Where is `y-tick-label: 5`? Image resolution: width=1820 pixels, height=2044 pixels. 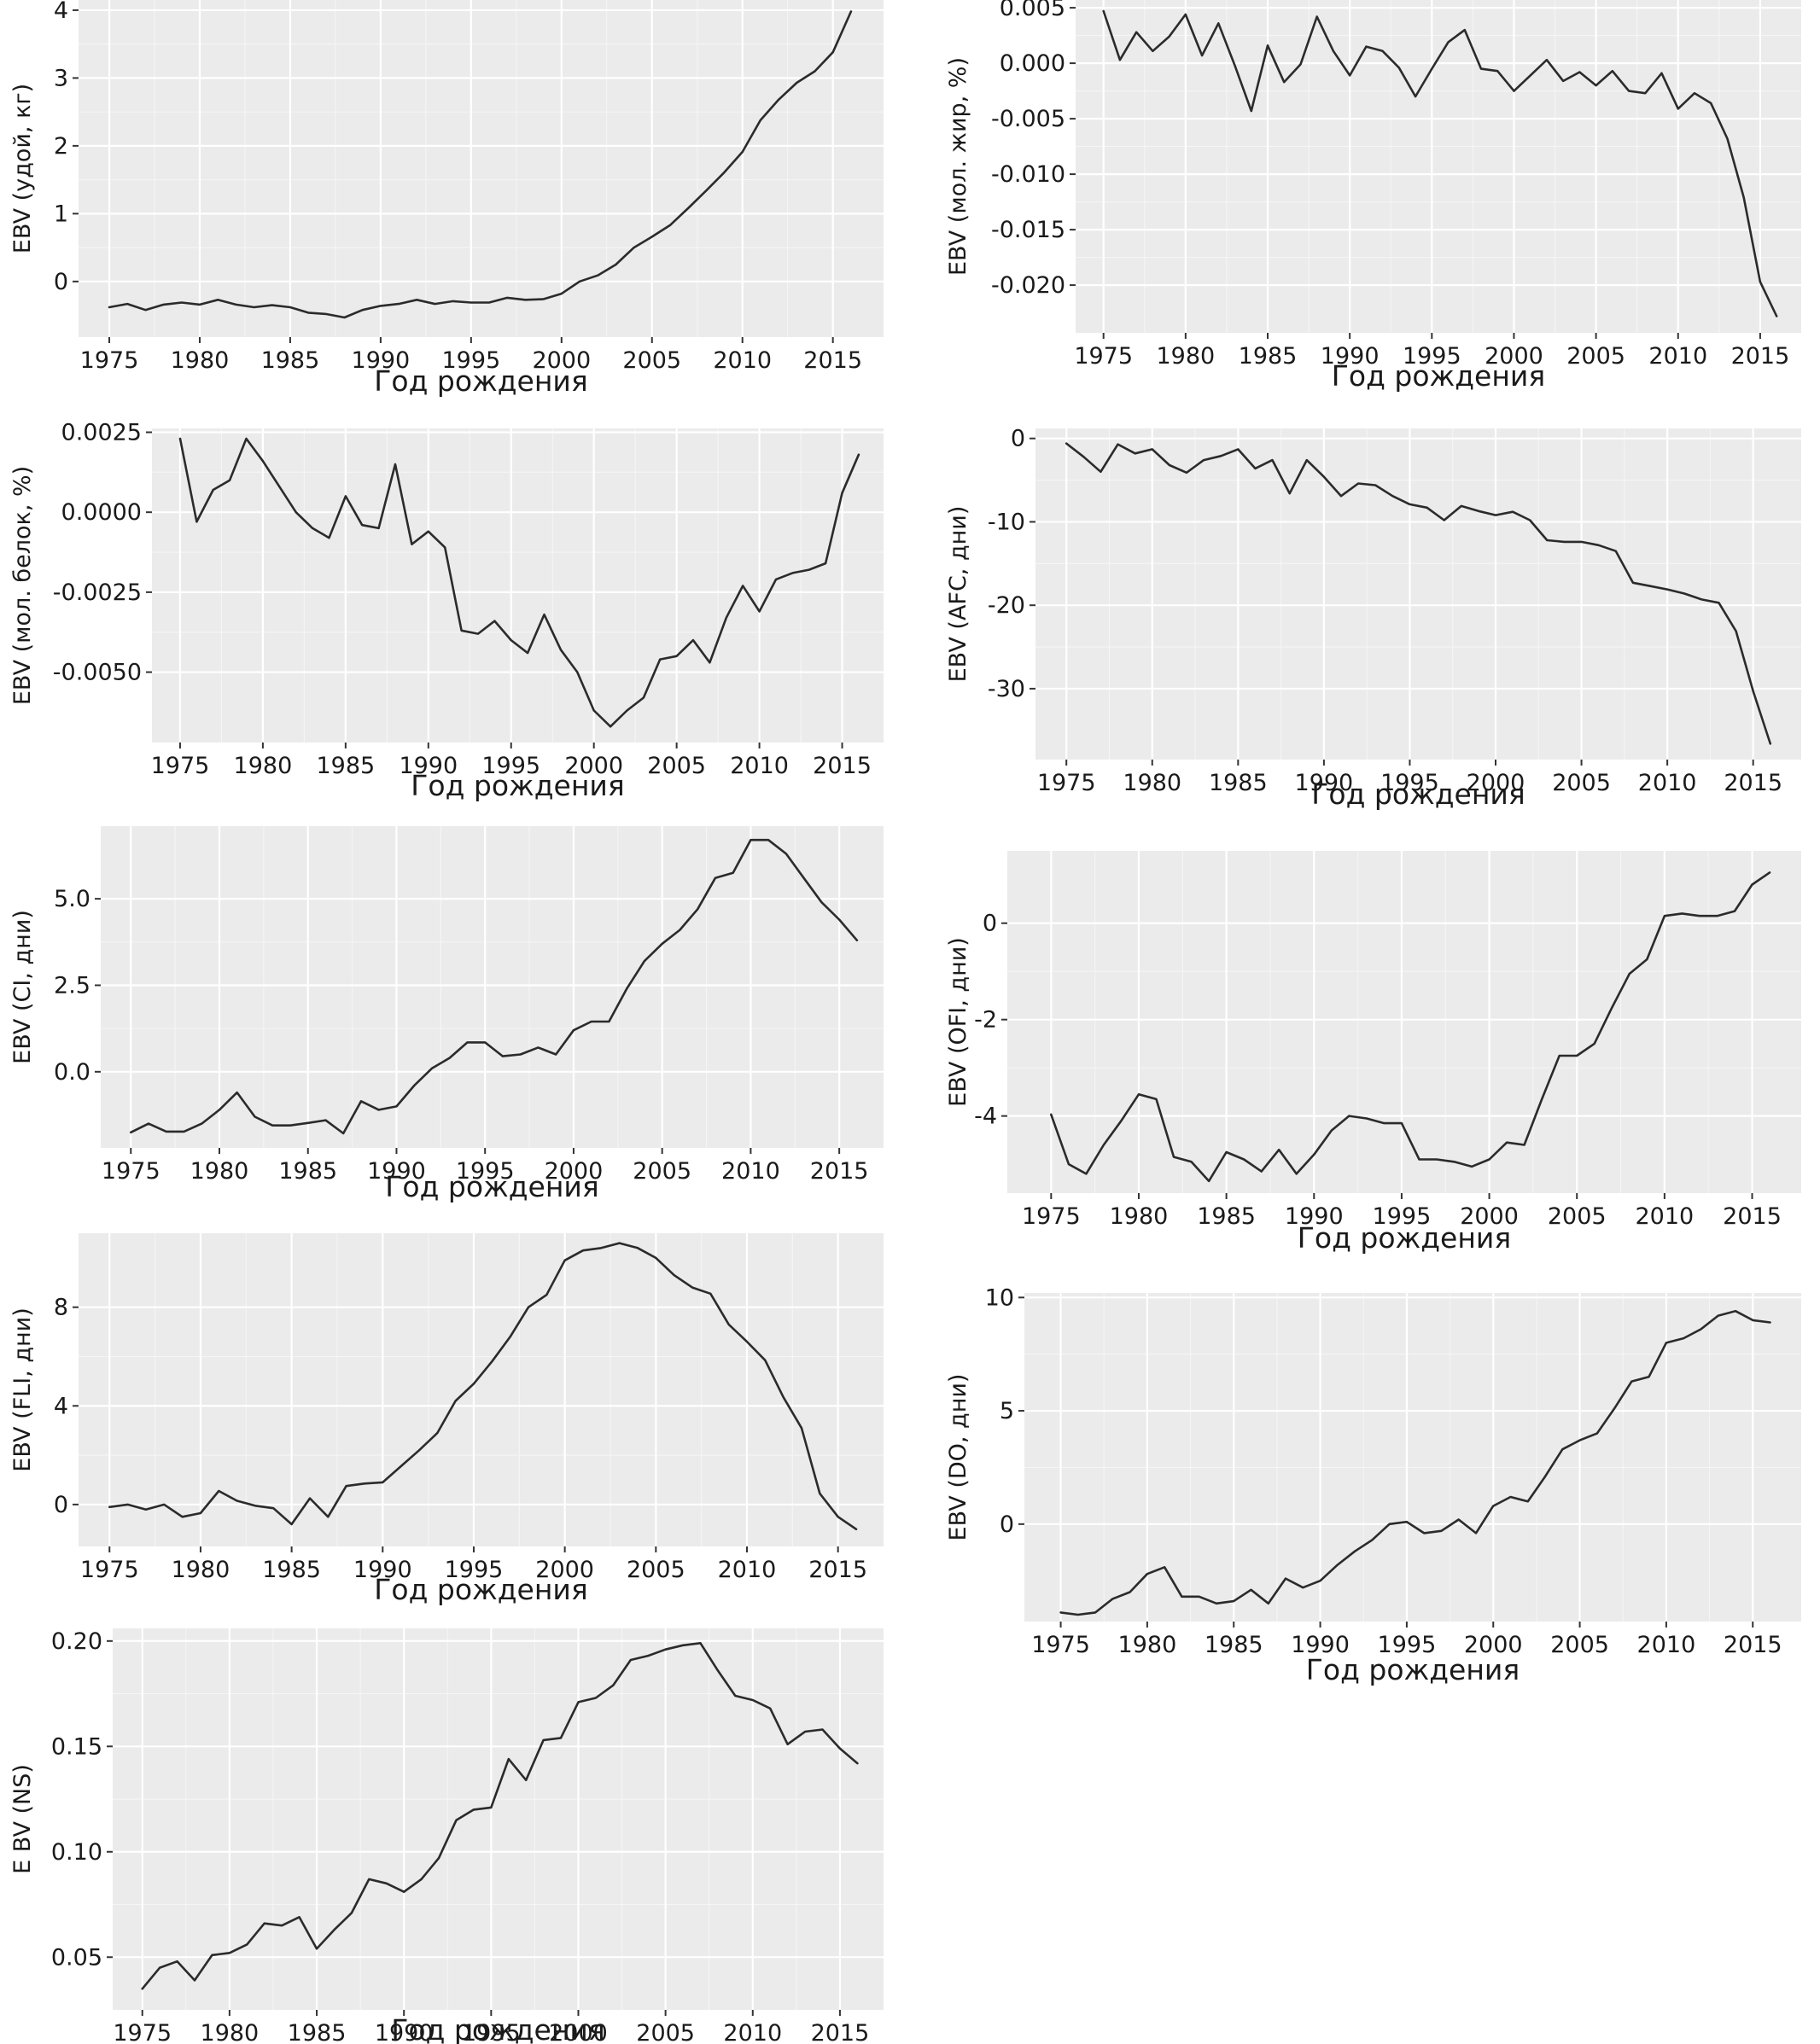 y-tick-label: 5 is located at coordinates (1007, 1411).